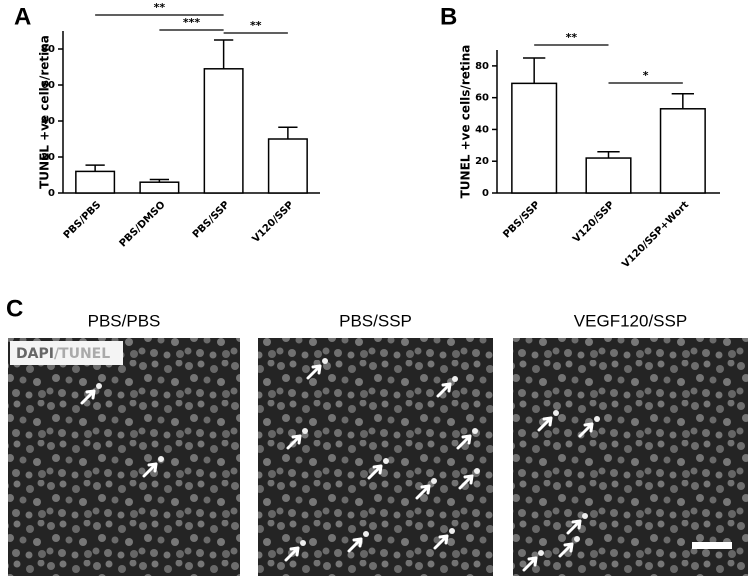  I want to click on x-tick-label: PBS/DMSO, so click(143, 224).